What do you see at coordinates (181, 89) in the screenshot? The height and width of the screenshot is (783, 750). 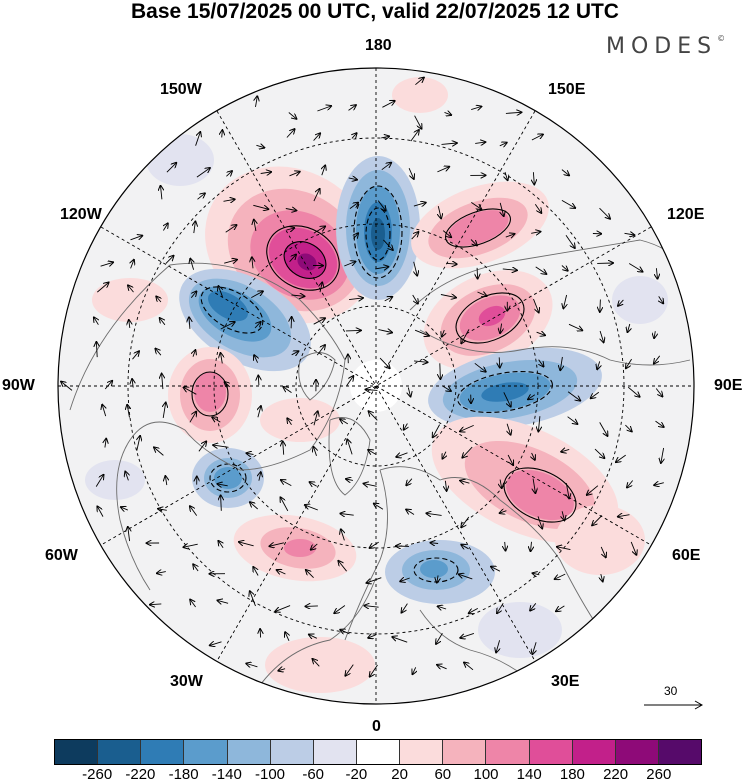 I see `lon-label-150w: 150W` at bounding box center [181, 89].